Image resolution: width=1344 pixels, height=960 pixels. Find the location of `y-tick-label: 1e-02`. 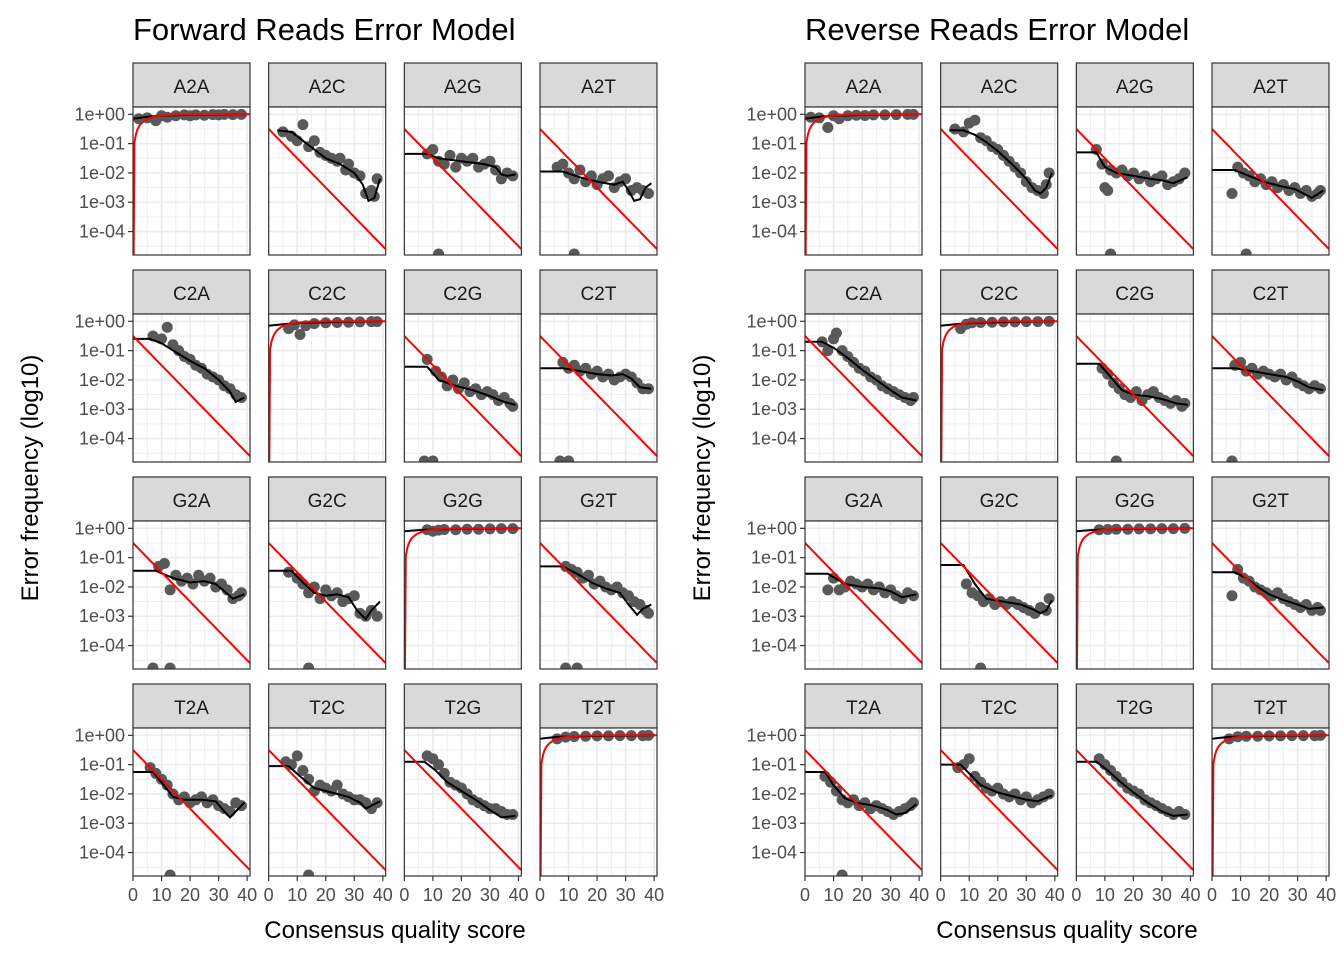

y-tick-label: 1e-02 is located at coordinates (774, 587).